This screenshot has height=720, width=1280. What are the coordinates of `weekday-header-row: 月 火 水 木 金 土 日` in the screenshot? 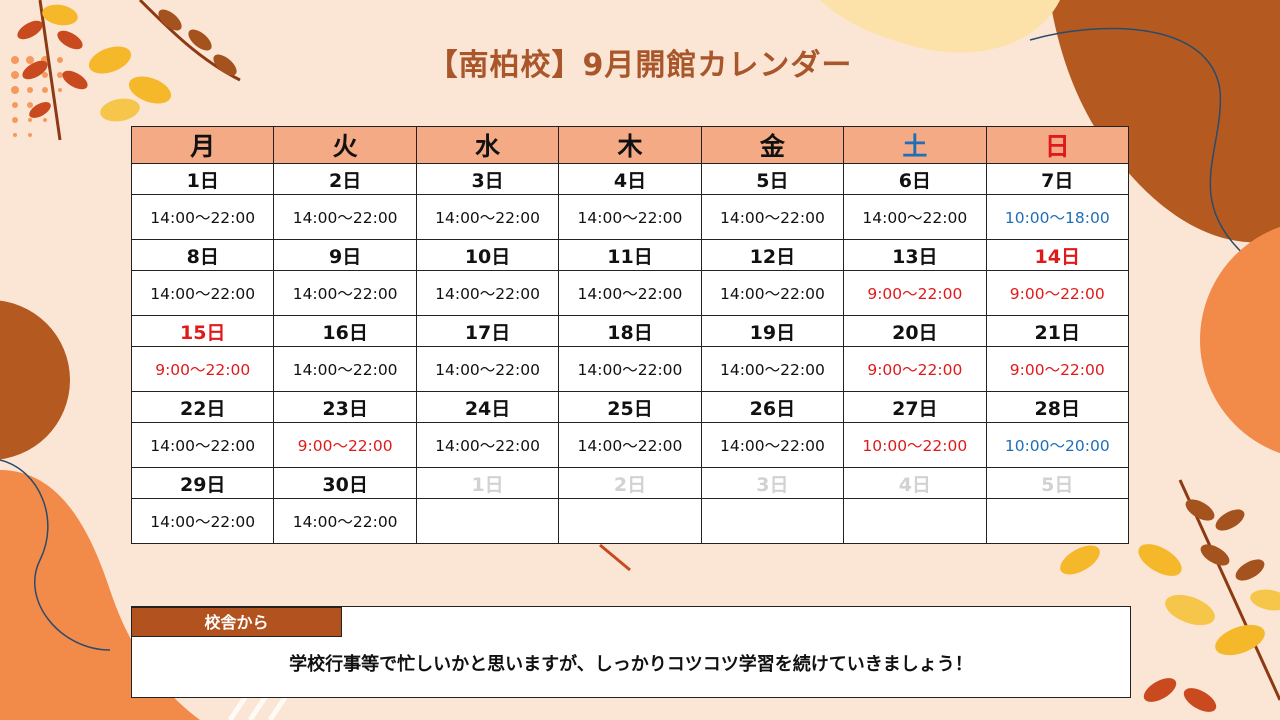 It's located at (630, 145).